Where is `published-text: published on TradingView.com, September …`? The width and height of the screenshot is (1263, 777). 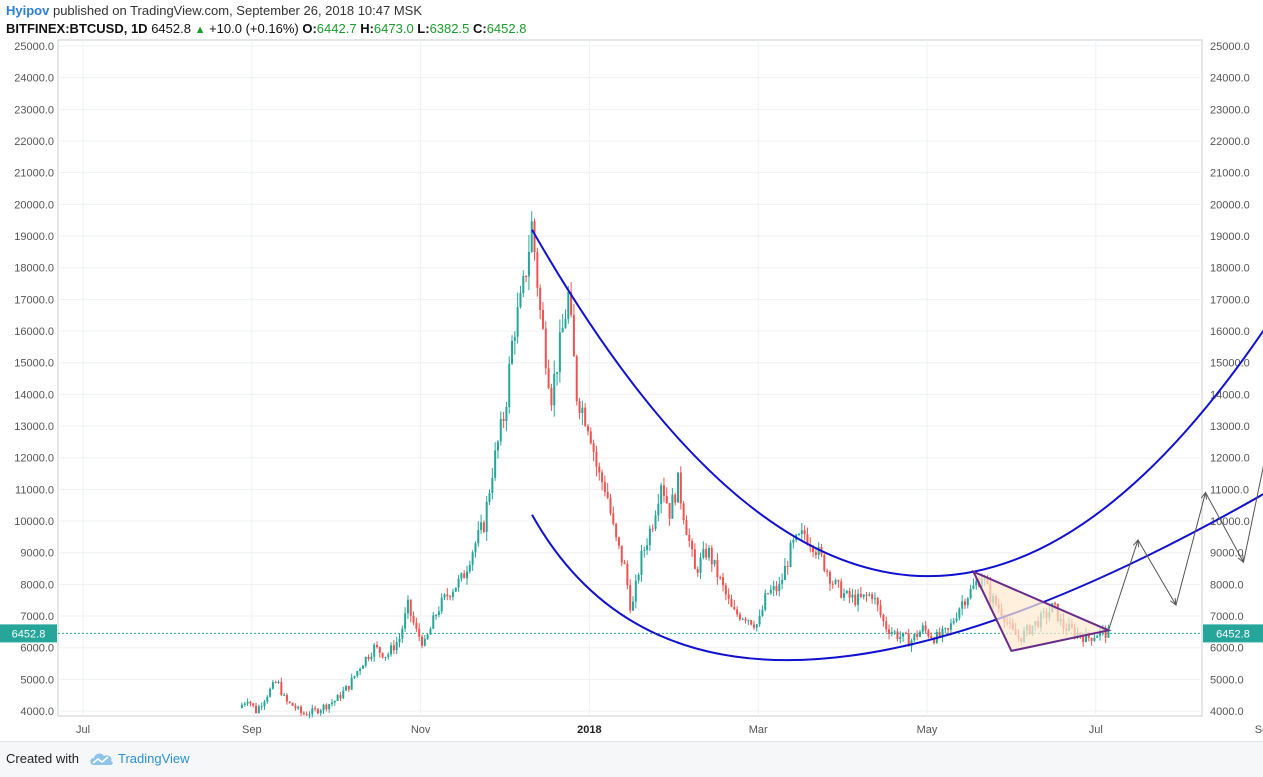 published-text: published on TradingView.com, September … is located at coordinates (237, 10).